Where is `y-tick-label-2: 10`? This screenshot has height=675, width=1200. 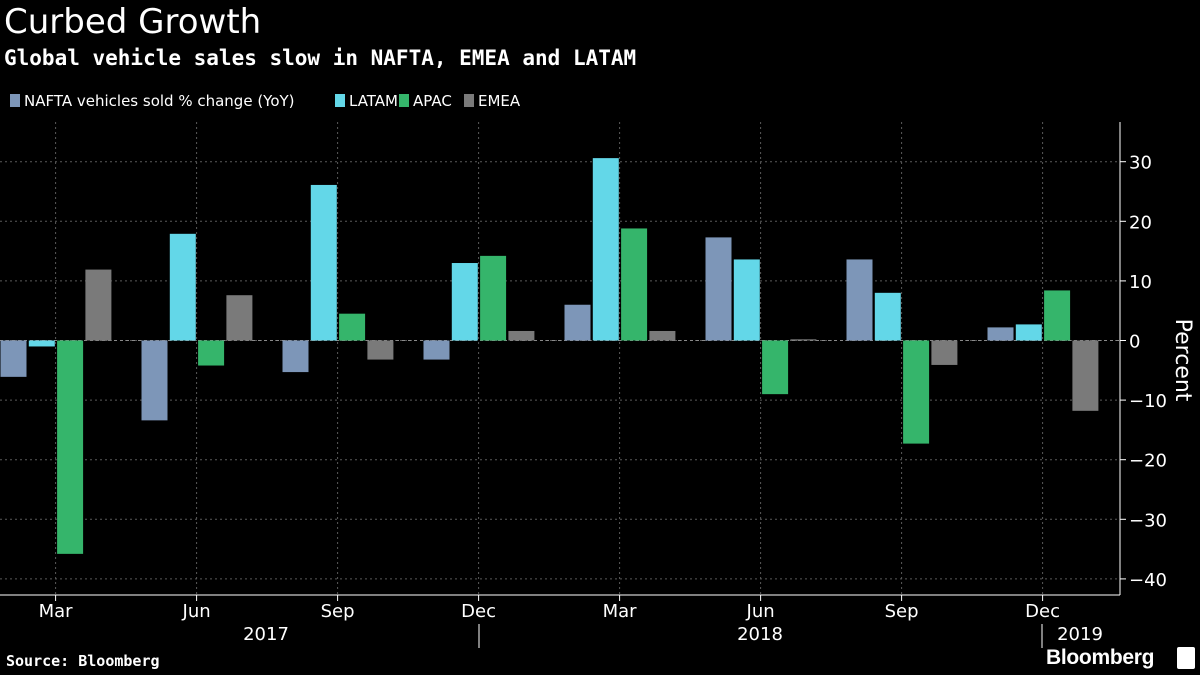 y-tick-label-2: 10 is located at coordinates (1140, 282).